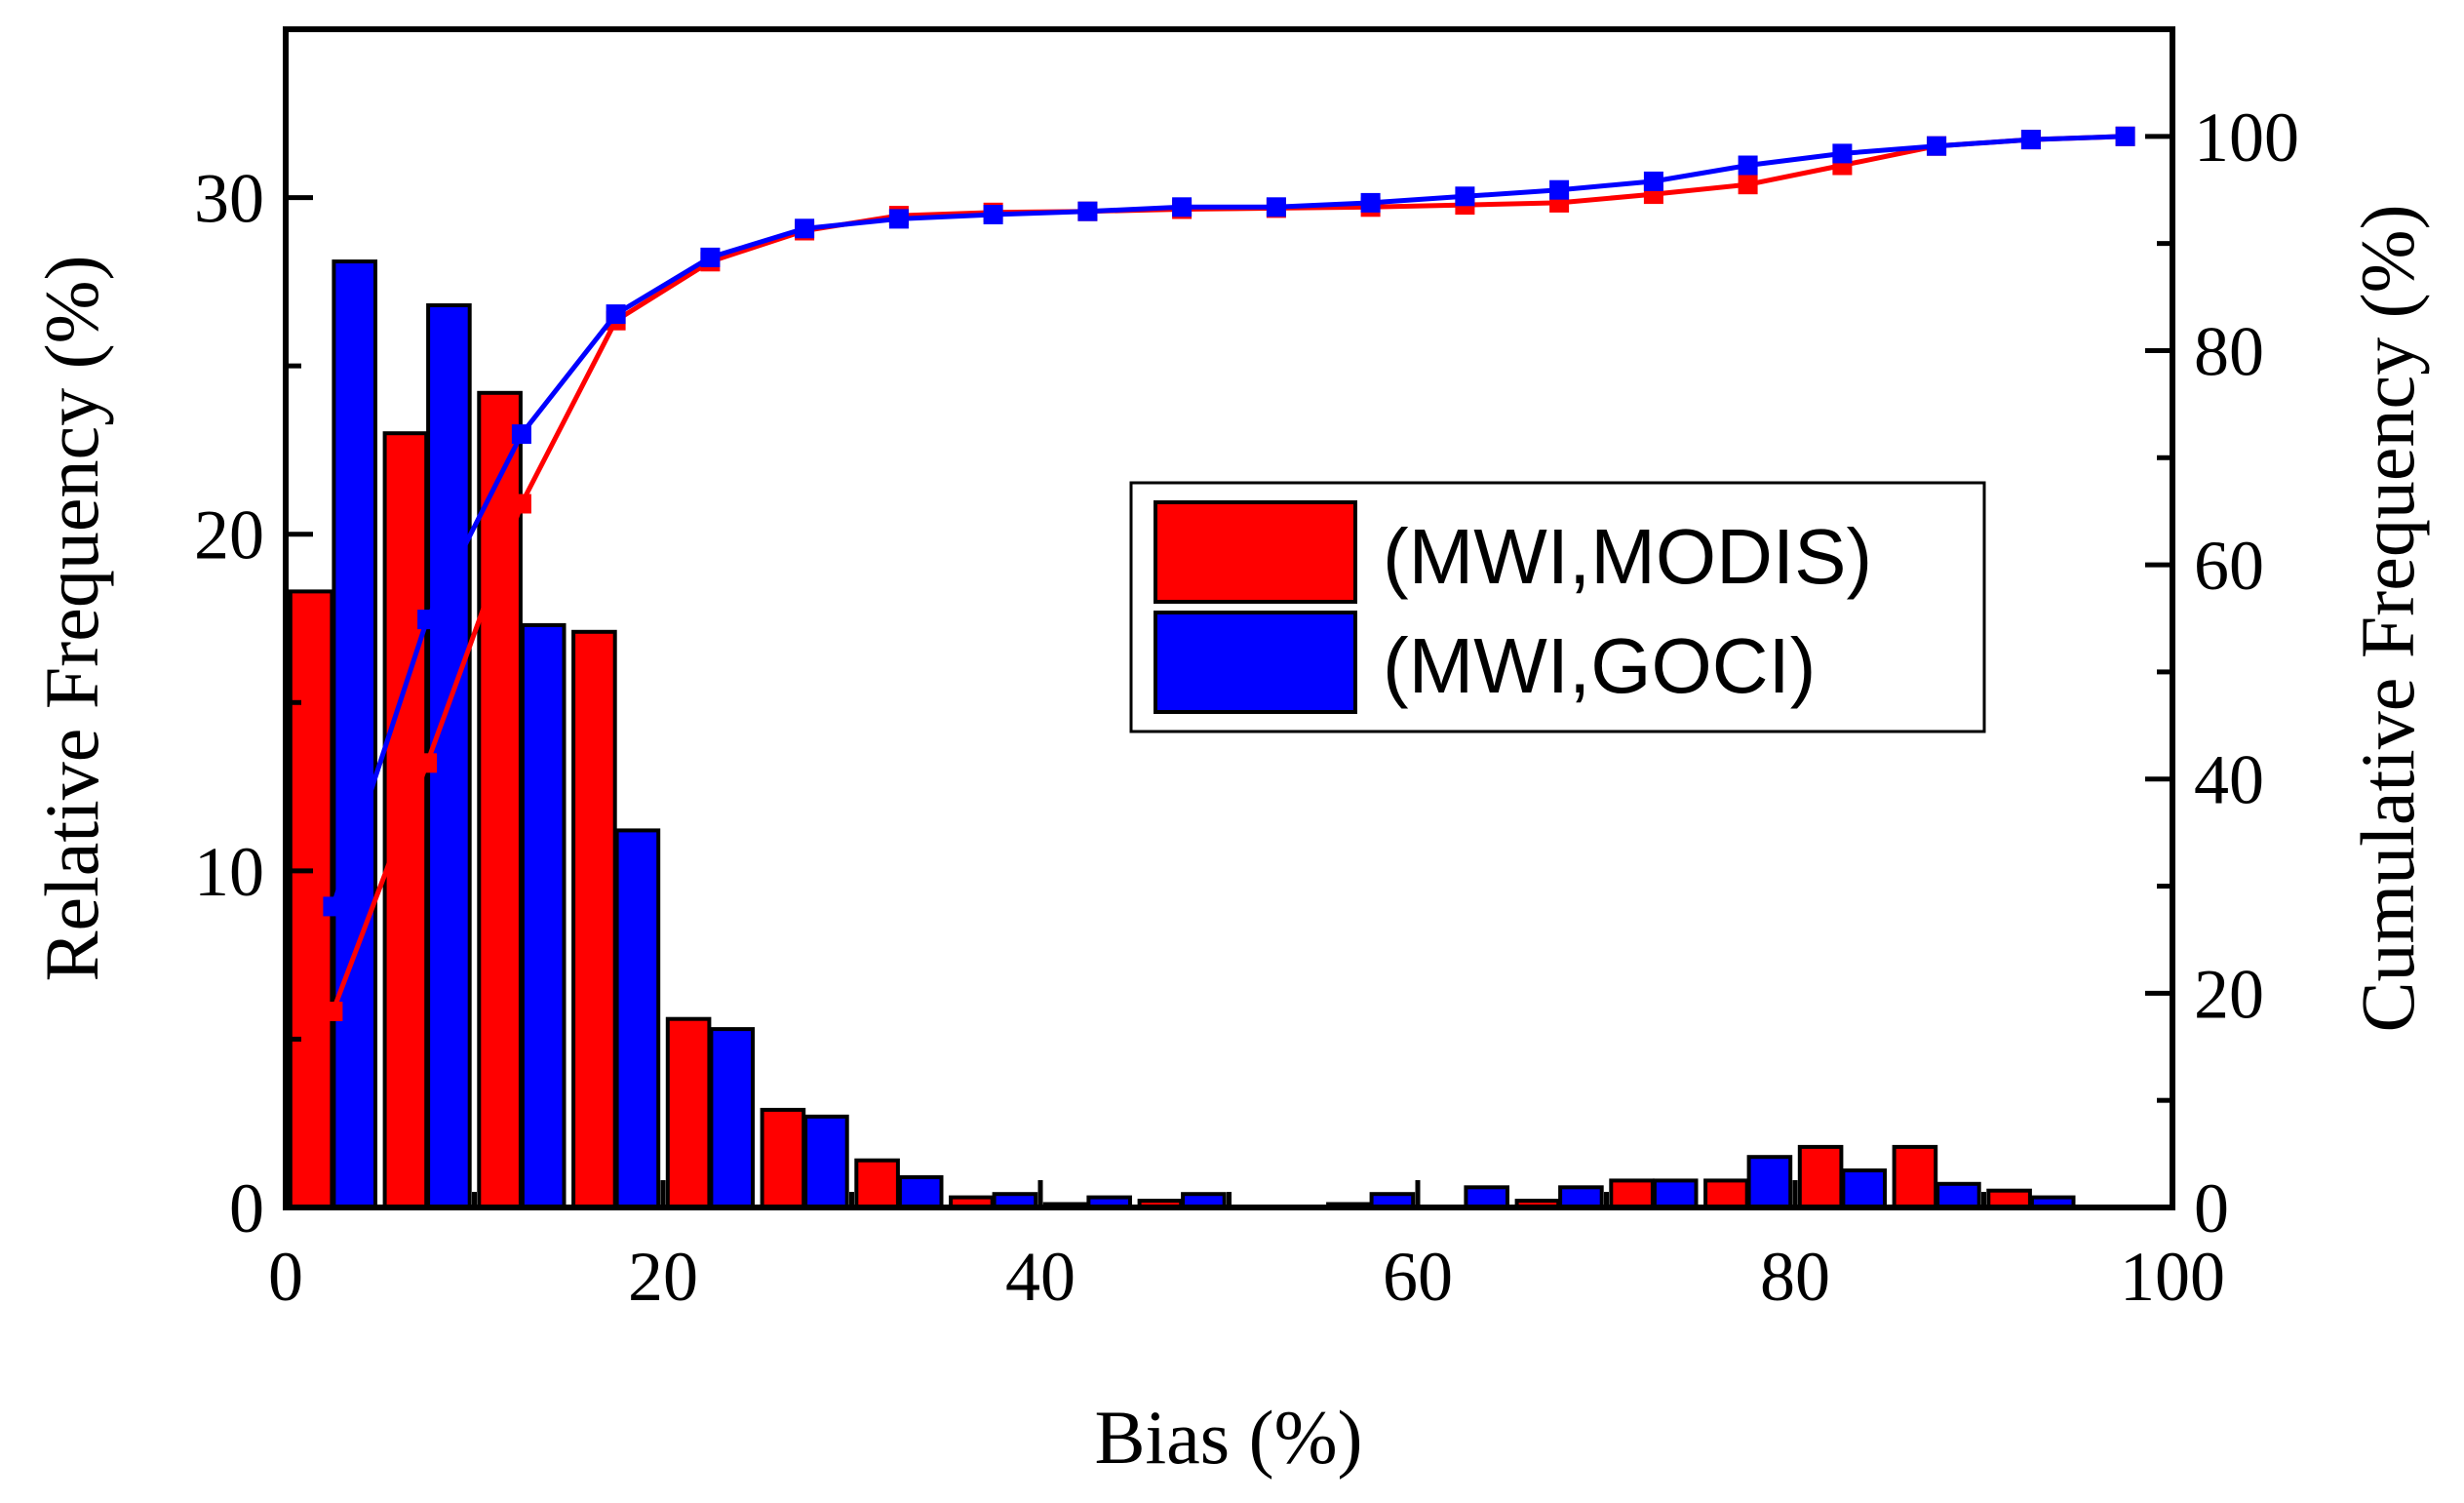 This screenshot has width=2464, height=1503. What do you see at coordinates (663, 1277) in the screenshot?
I see `x-tick-label-20: 20` at bounding box center [663, 1277].